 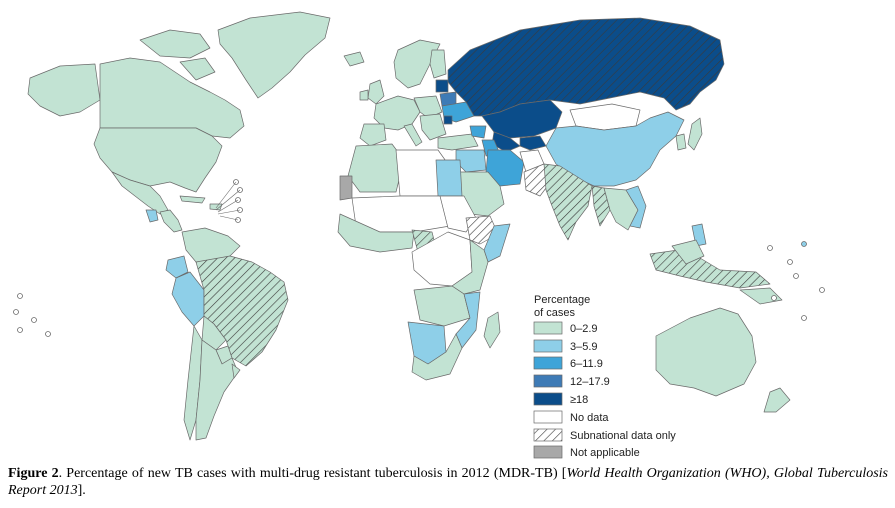 I want to click on korea, so click(x=681, y=142).